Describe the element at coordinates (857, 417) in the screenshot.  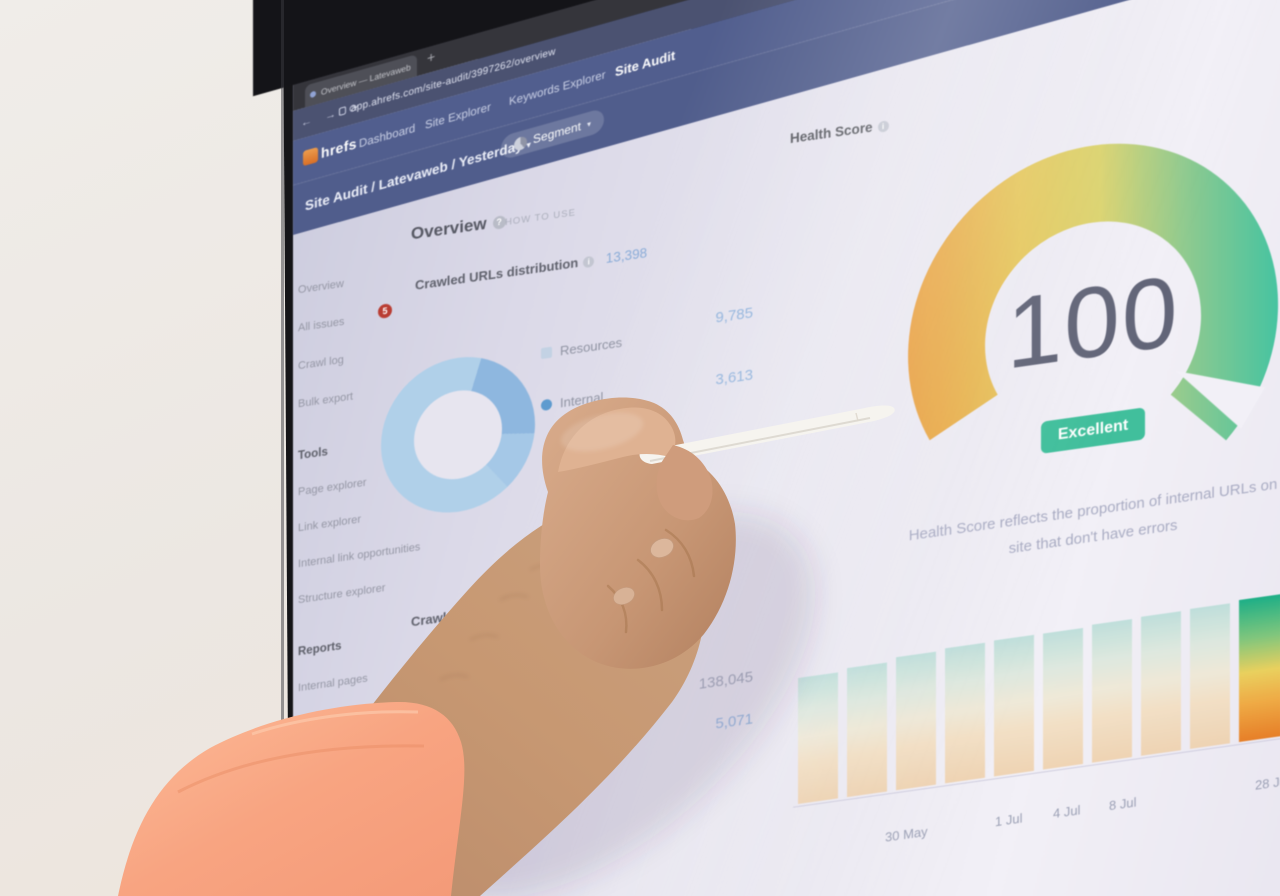
I see `pen-tip-seam` at that location.